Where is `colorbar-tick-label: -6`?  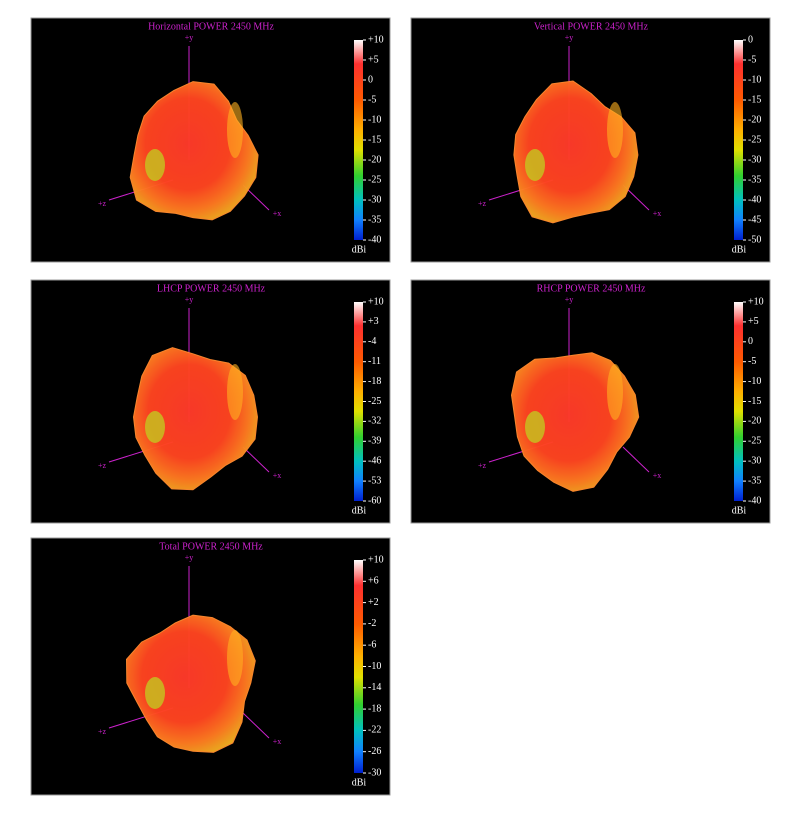
colorbar-tick-label: -6 is located at coordinates (372, 644).